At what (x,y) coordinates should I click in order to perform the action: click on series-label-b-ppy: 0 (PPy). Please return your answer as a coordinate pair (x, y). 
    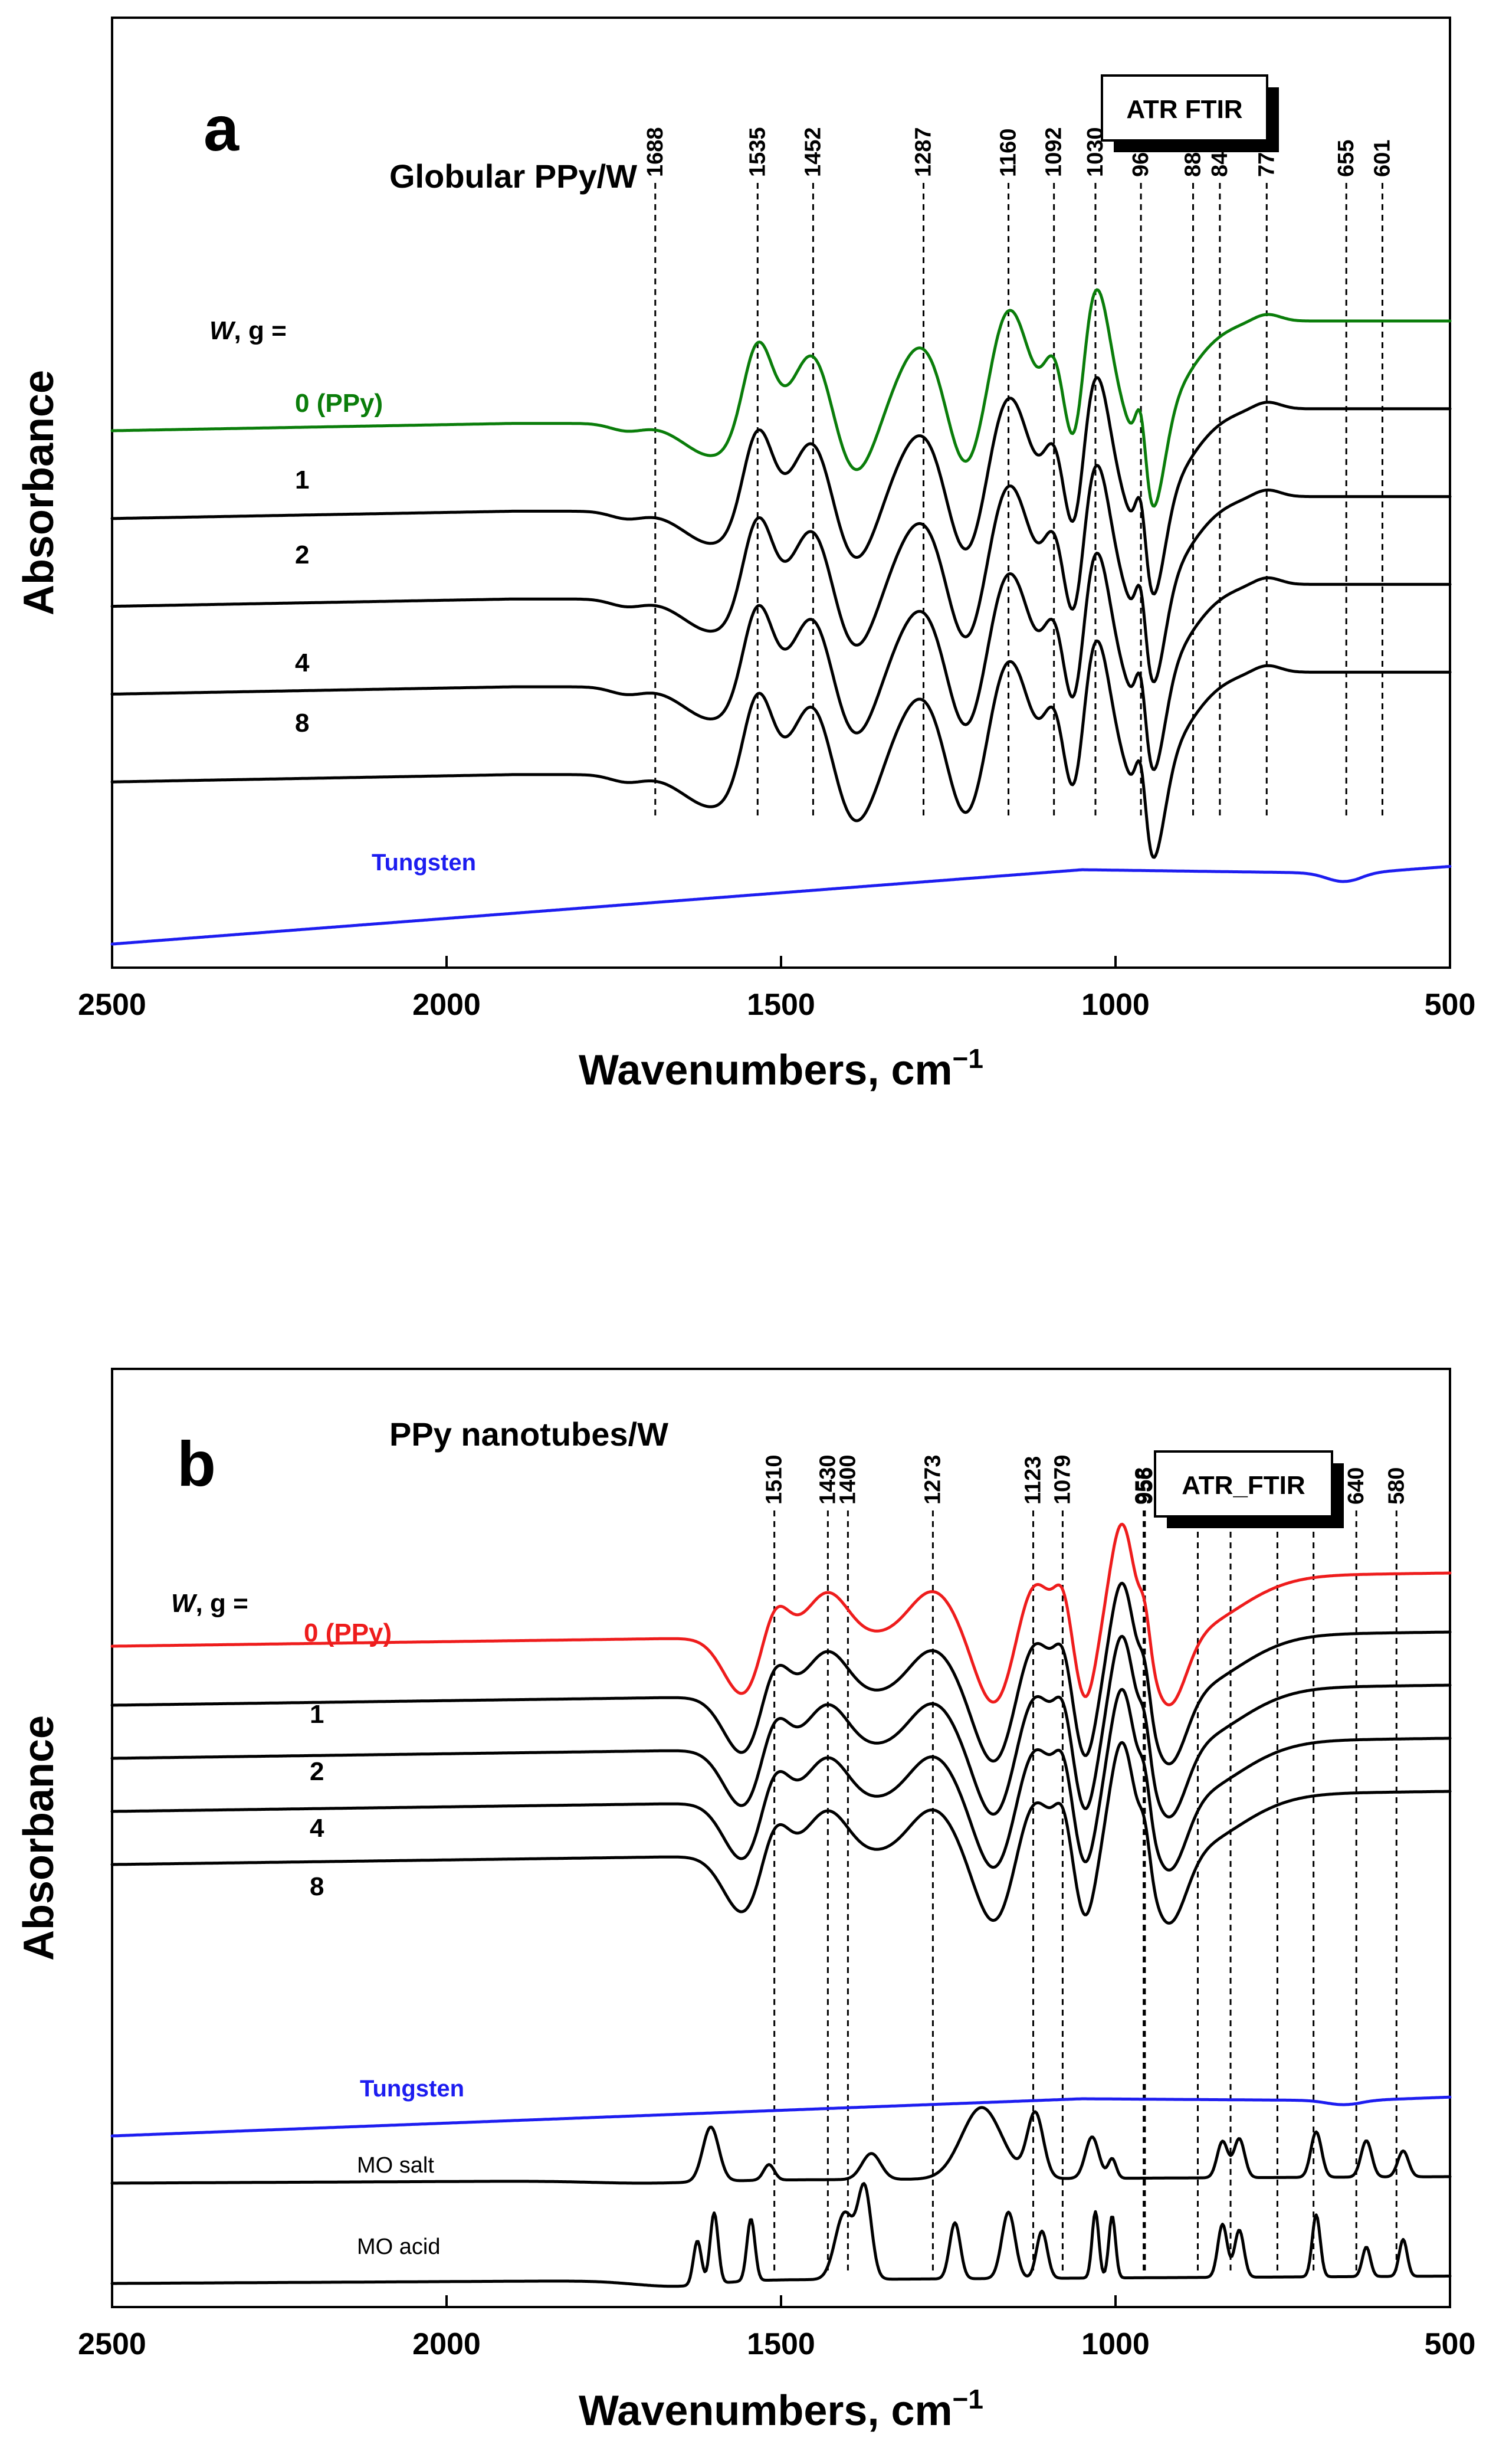
    Looking at the image, I should click on (348, 1632).